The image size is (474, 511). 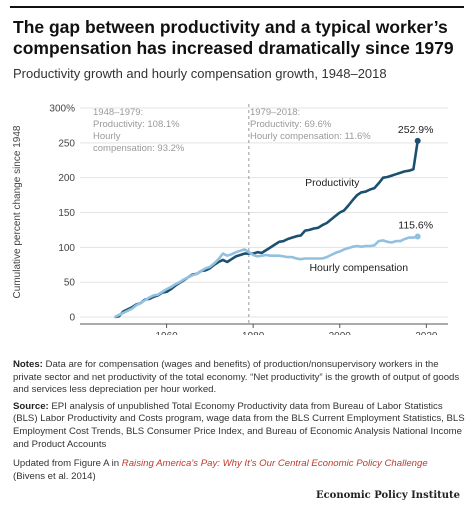 What do you see at coordinates (66, 248) in the screenshot?
I see `y-tick-label: 100` at bounding box center [66, 248].